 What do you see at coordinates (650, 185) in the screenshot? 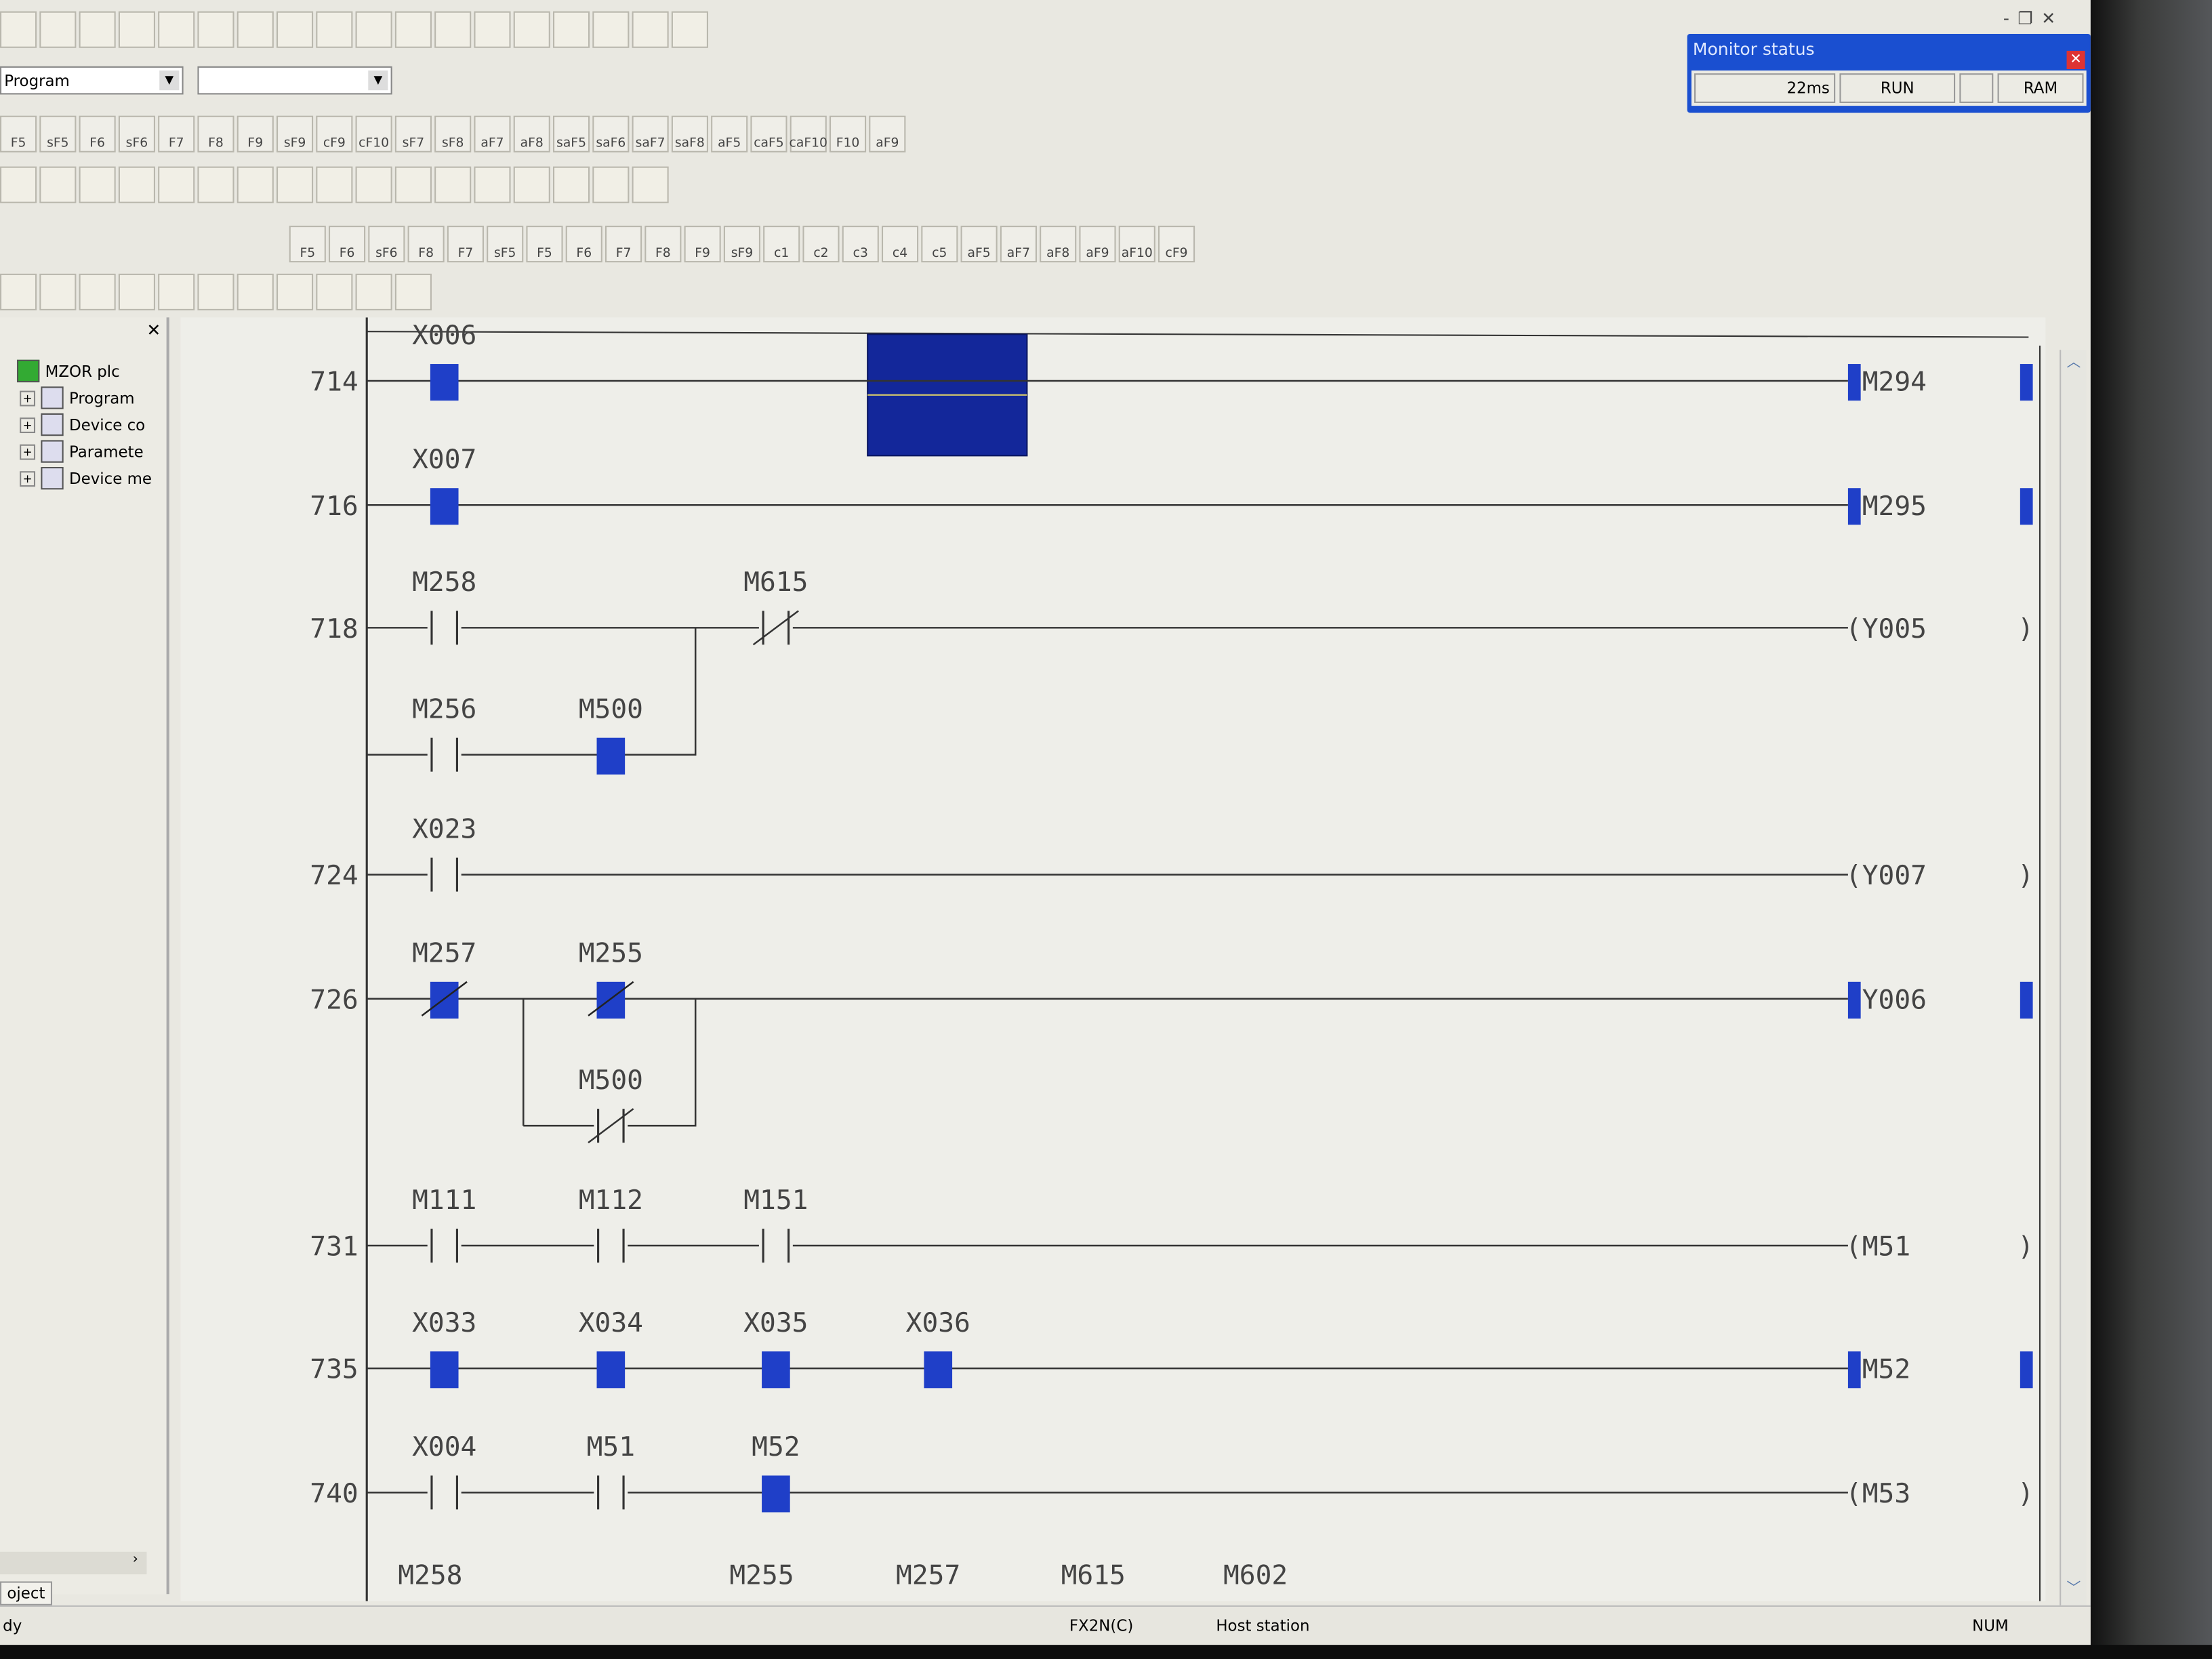
I see `zoom-icon` at bounding box center [650, 185].